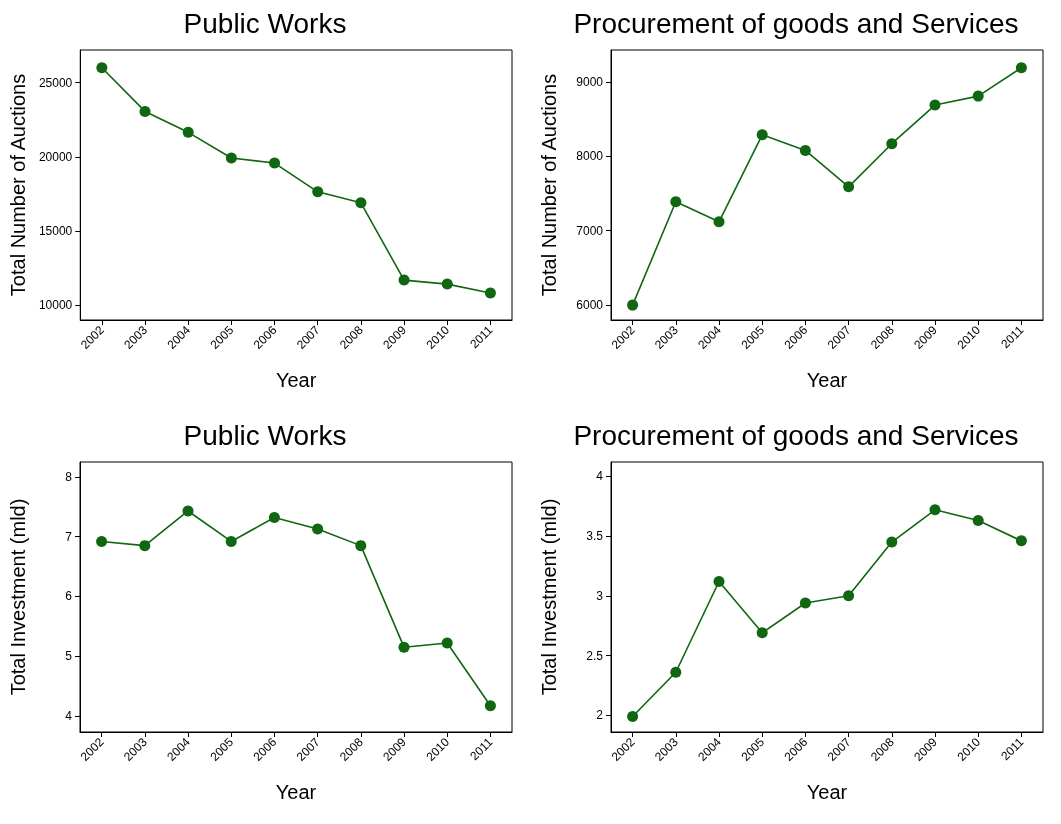 The image size is (1061, 824). Describe the element at coordinates (600, 715) in the screenshot. I see `y-tick-label: 2` at that location.